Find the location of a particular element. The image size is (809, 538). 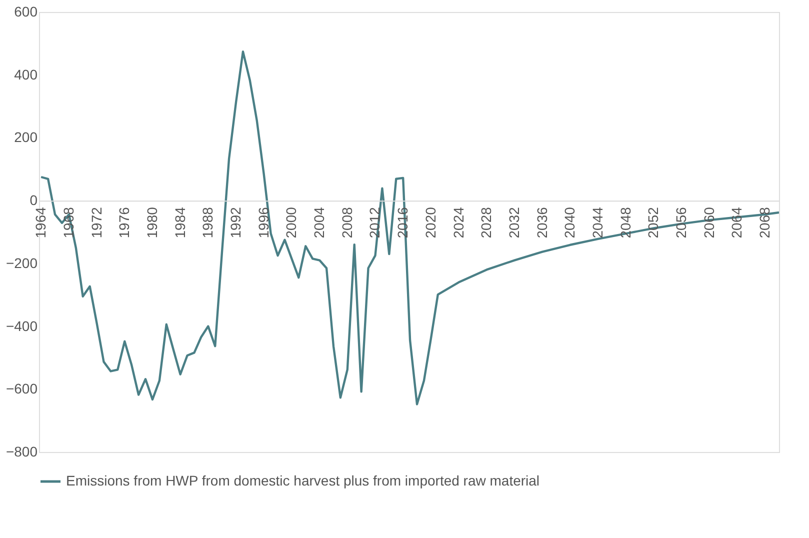

x-tick-label: 1996 is located at coordinates (263, 222).